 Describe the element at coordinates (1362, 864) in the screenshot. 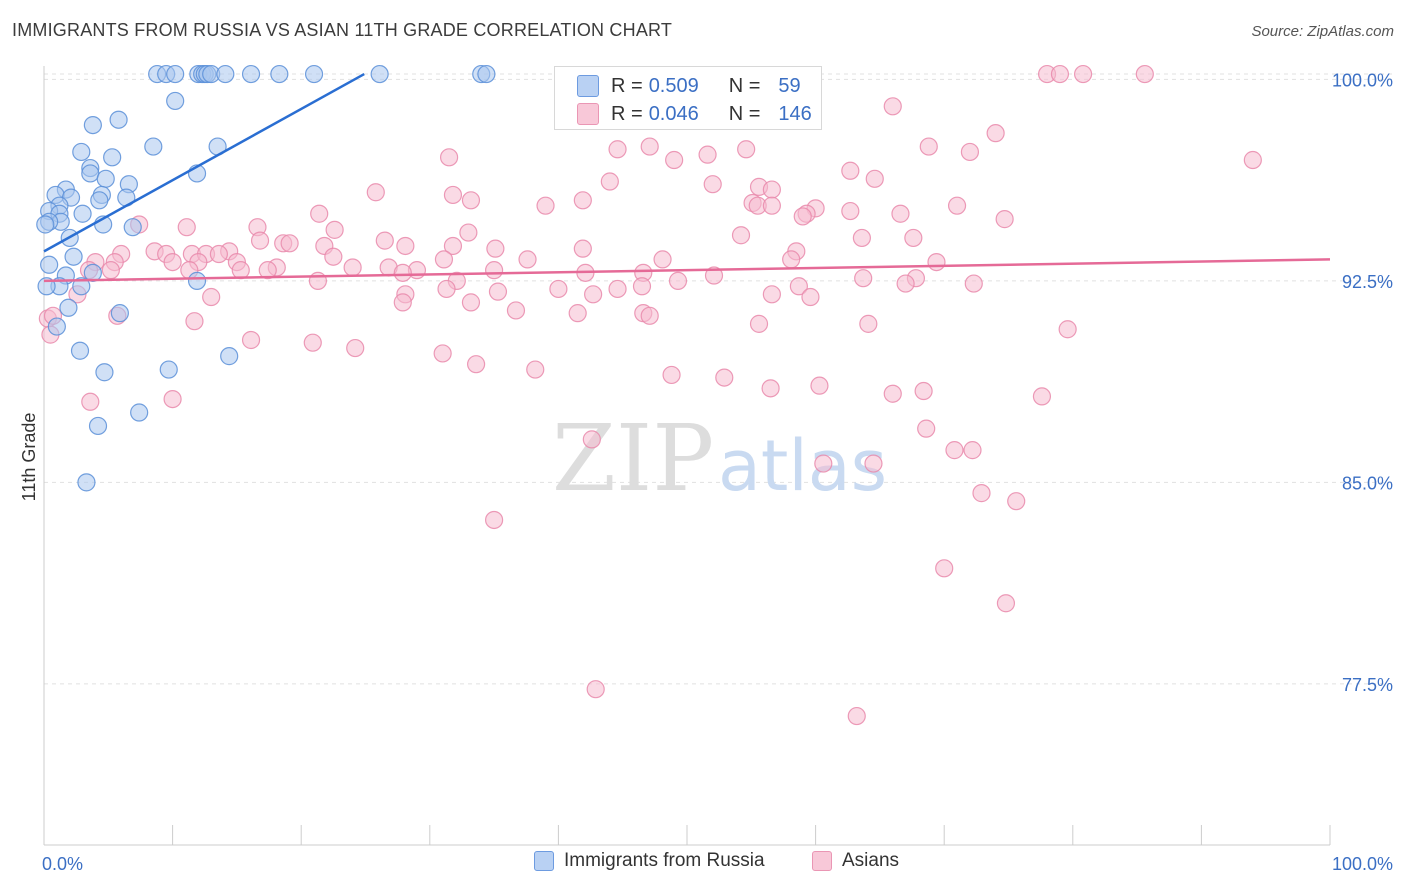

I see `x-tick-label: 100.0%` at that location.